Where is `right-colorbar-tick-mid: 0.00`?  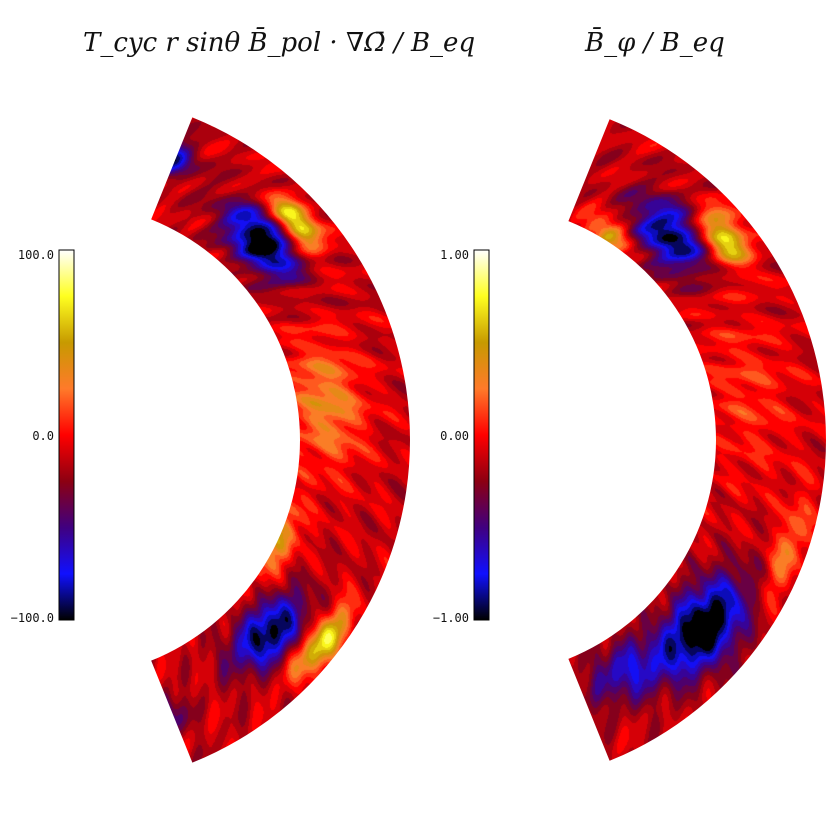 right-colorbar-tick-mid: 0.00 is located at coordinates (454, 436).